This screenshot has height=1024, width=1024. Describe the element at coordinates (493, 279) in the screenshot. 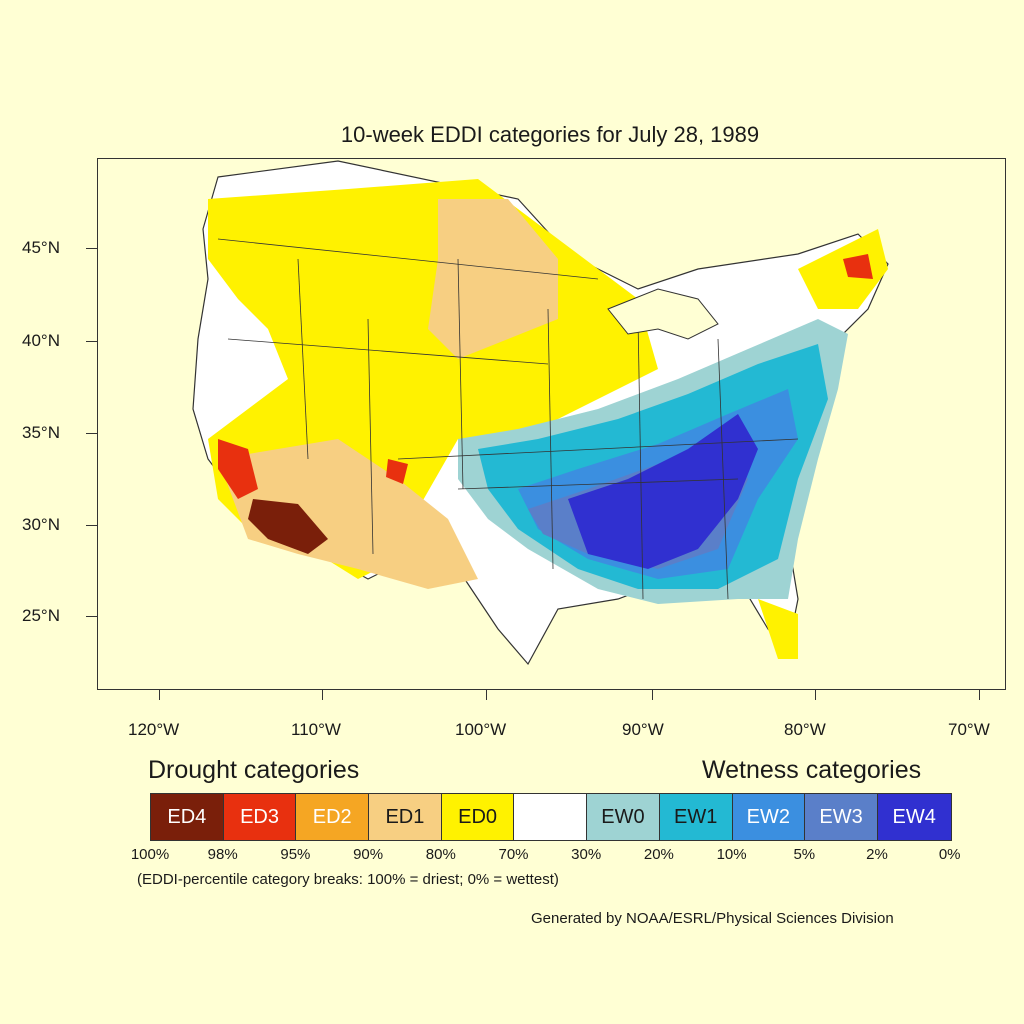

I see `ed1-north-plains` at that location.